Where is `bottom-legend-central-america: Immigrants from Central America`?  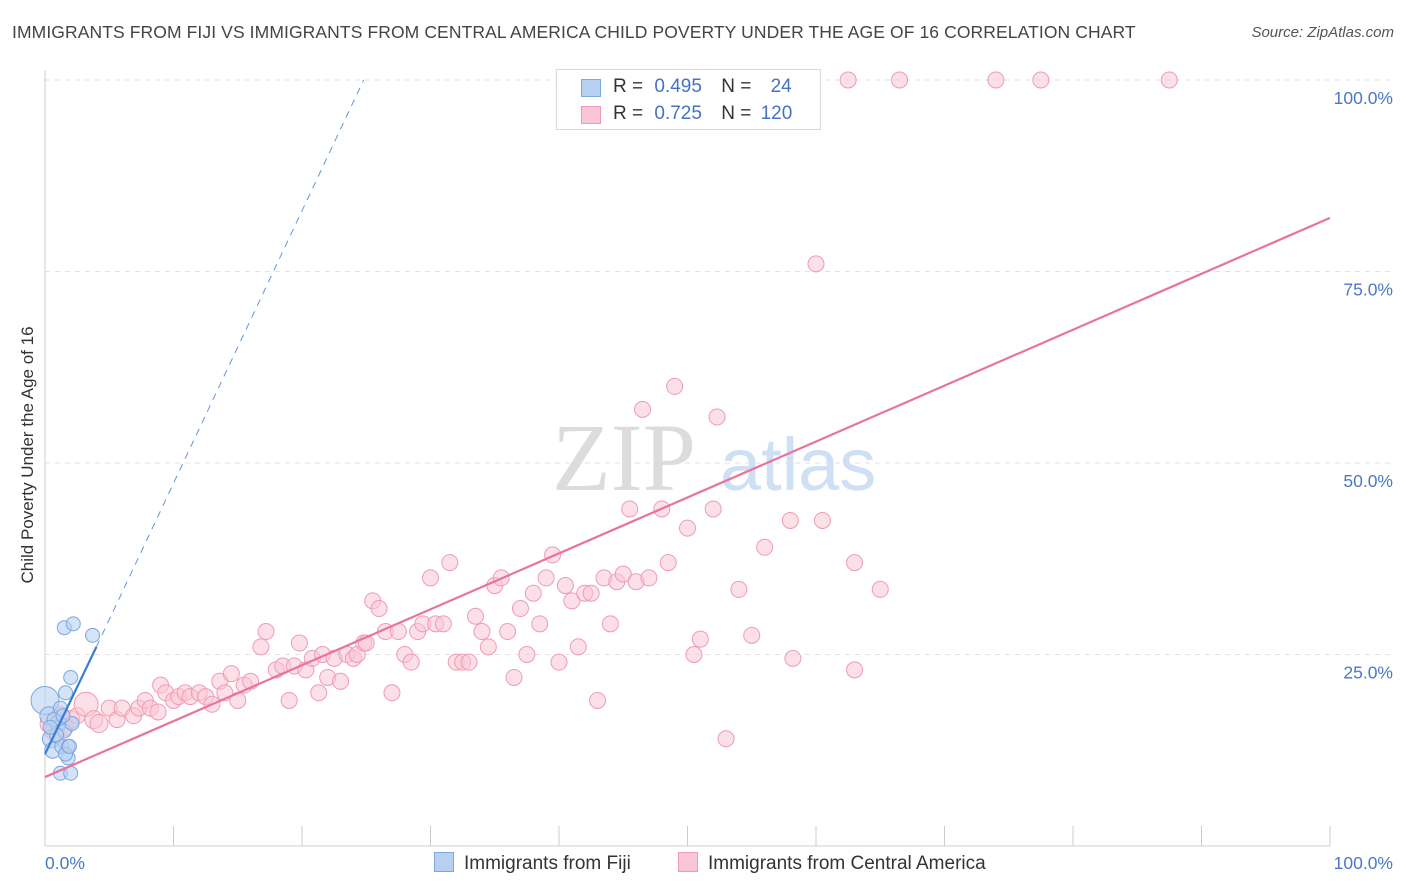 bottom-legend-central-america: Immigrants from Central America is located at coordinates (832, 863).